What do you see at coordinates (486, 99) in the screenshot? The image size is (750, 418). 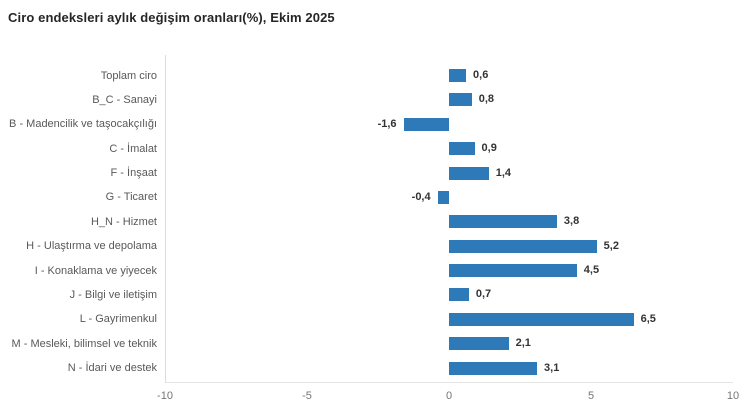 I see `bar-value-label: 0,8` at bounding box center [486, 99].